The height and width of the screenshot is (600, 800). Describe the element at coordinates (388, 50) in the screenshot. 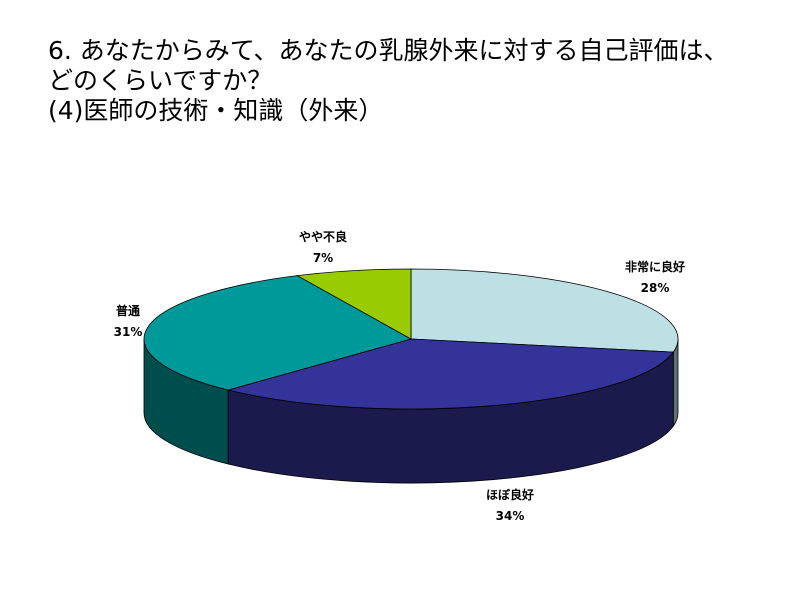

I see `chart-title-line-1: 6. あなたからみて、あなたの乳腺外来に対する自己評価は、` at that location.